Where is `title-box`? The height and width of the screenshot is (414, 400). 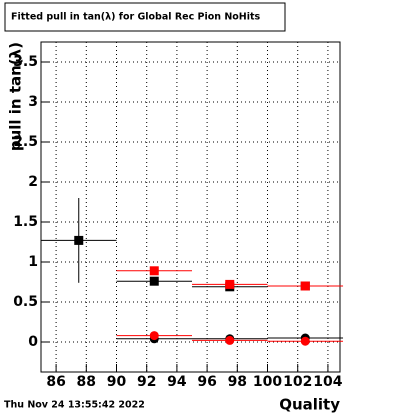
title-box is located at coordinates (145, 17).